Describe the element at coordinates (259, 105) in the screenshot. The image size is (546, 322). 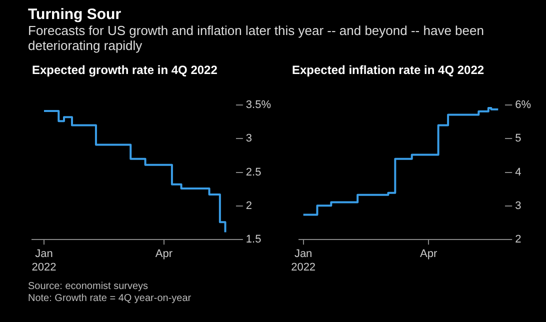
I see `y-tick-label: 3.5%` at that location.